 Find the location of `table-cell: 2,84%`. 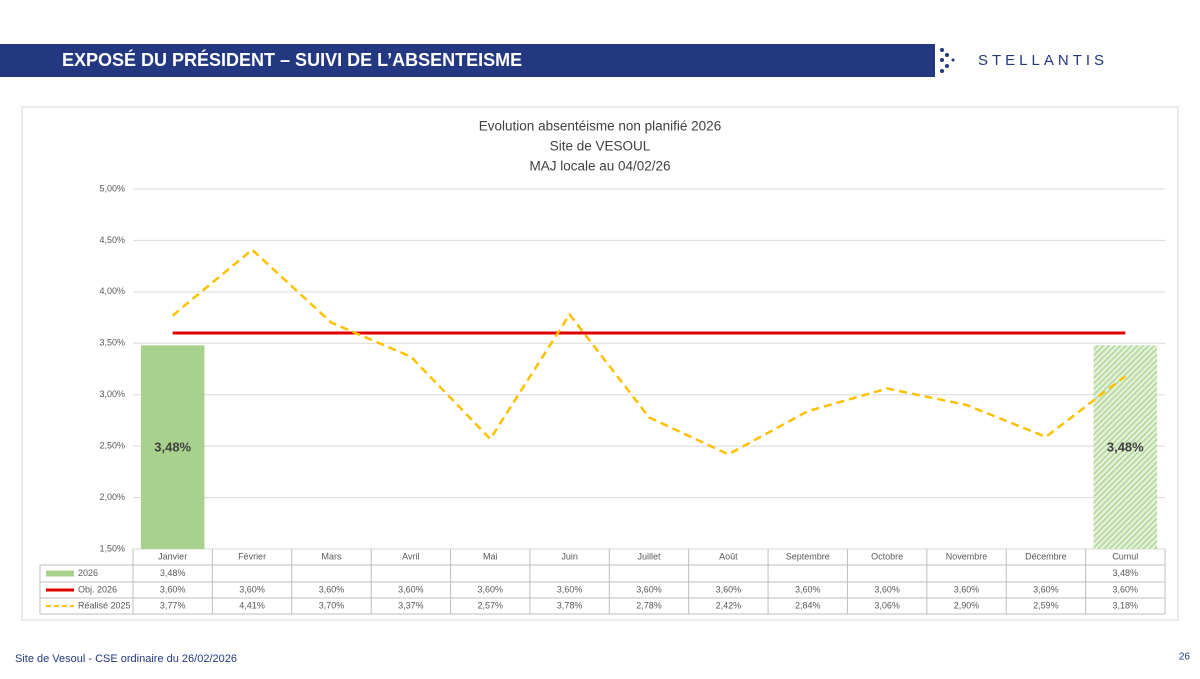

table-cell: 2,84% is located at coordinates (808, 605).